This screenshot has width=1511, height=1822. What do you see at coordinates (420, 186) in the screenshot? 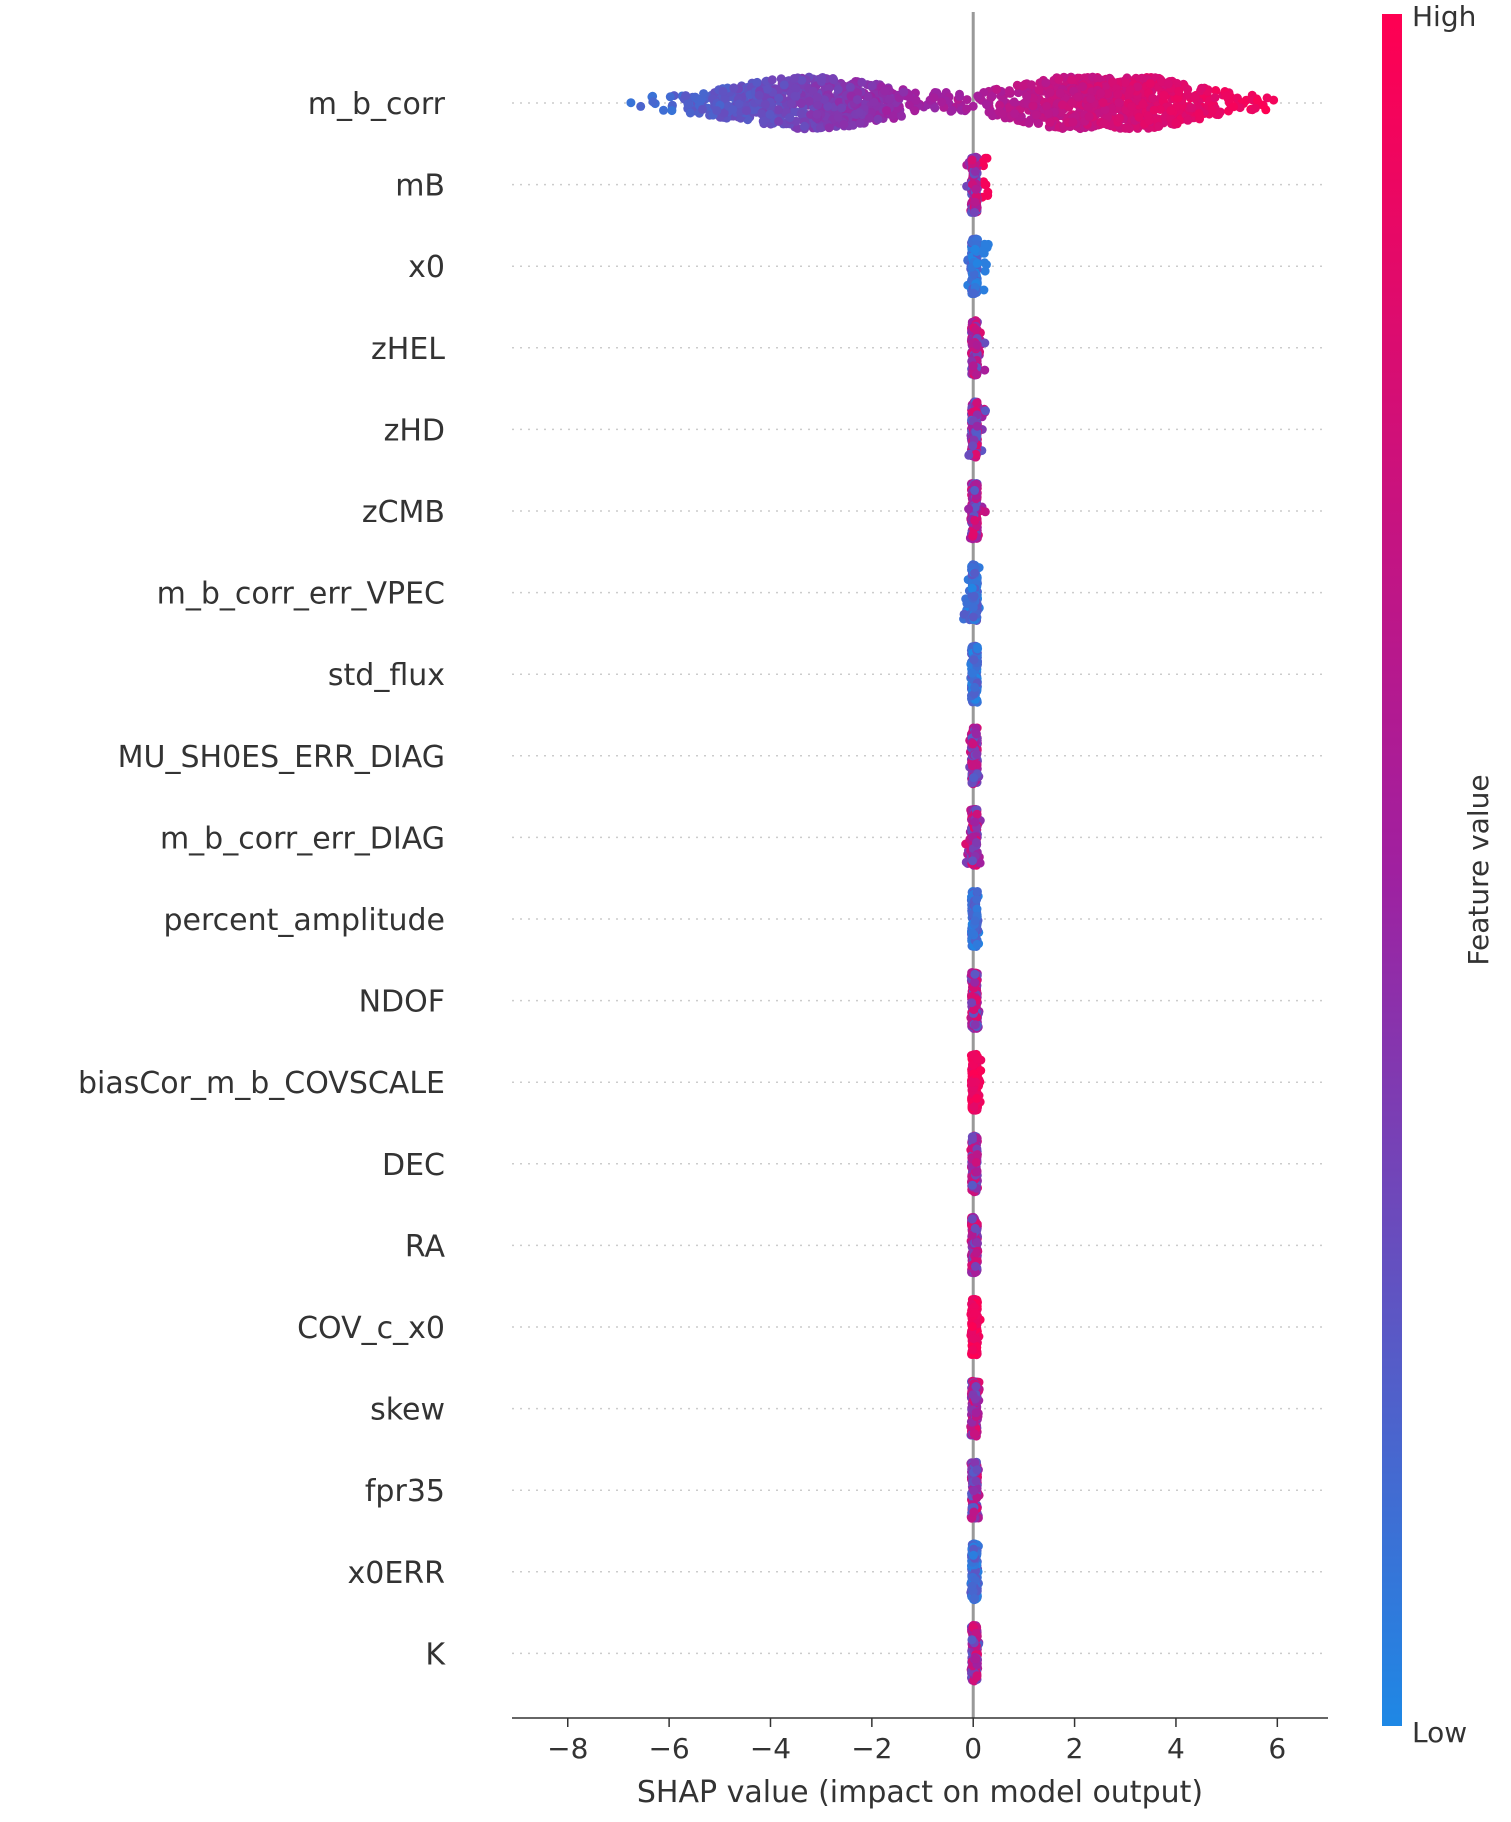
I see `feature-label: mB` at bounding box center [420, 186].